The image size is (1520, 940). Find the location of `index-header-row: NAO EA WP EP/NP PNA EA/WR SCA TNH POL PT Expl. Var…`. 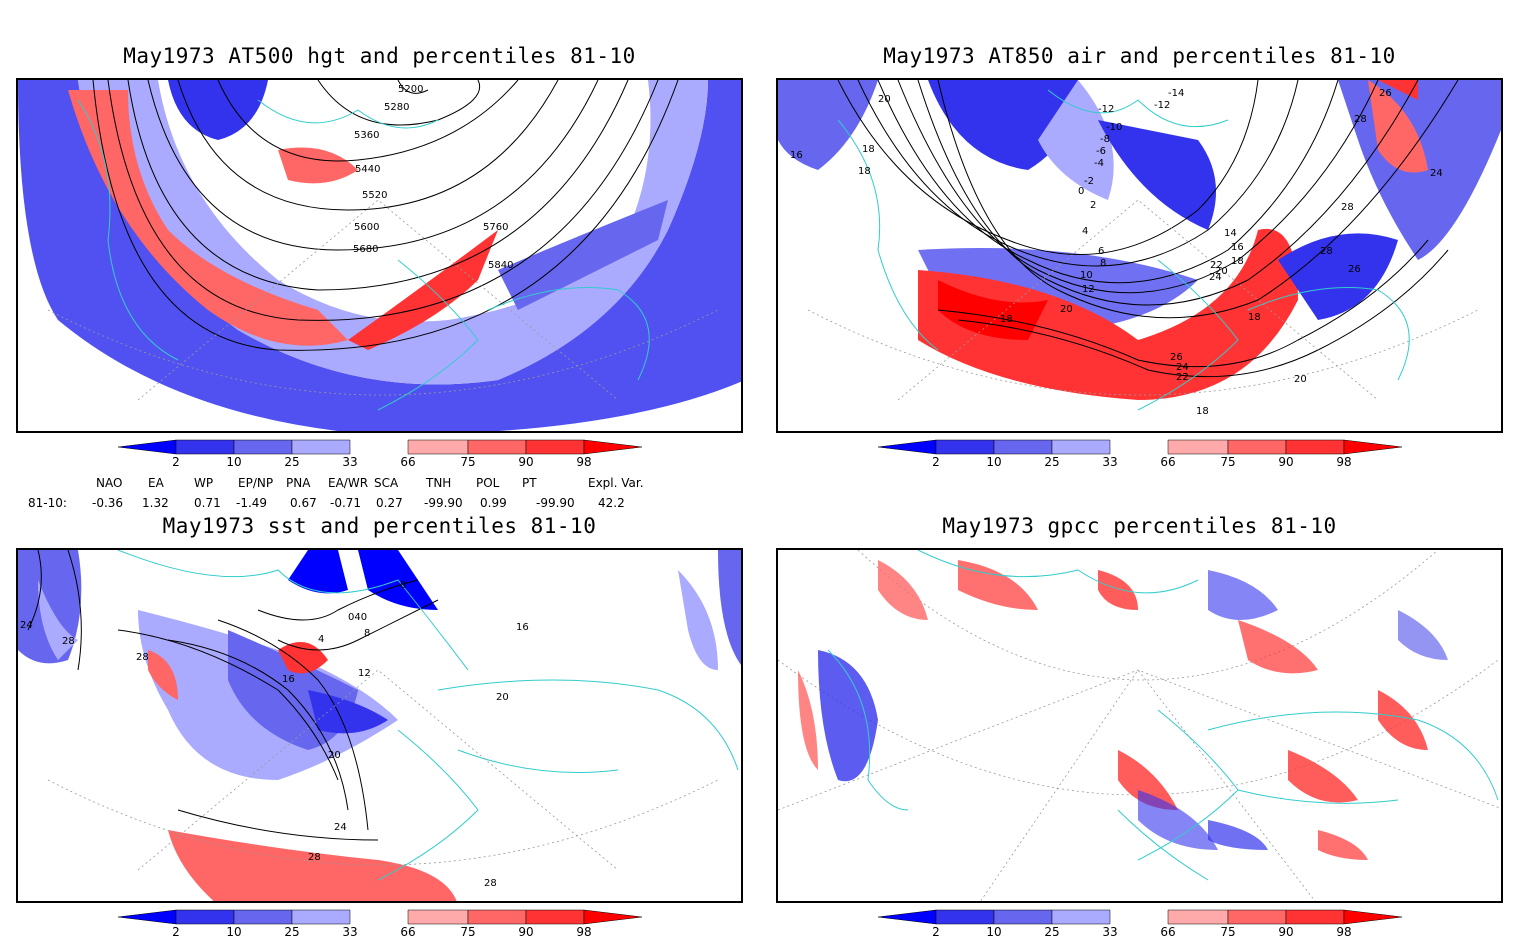

index-header-row: NAO EA WP EP/NP PNA EA/WR SCA TNH POL PT Expl. Var… is located at coordinates (378, 484).